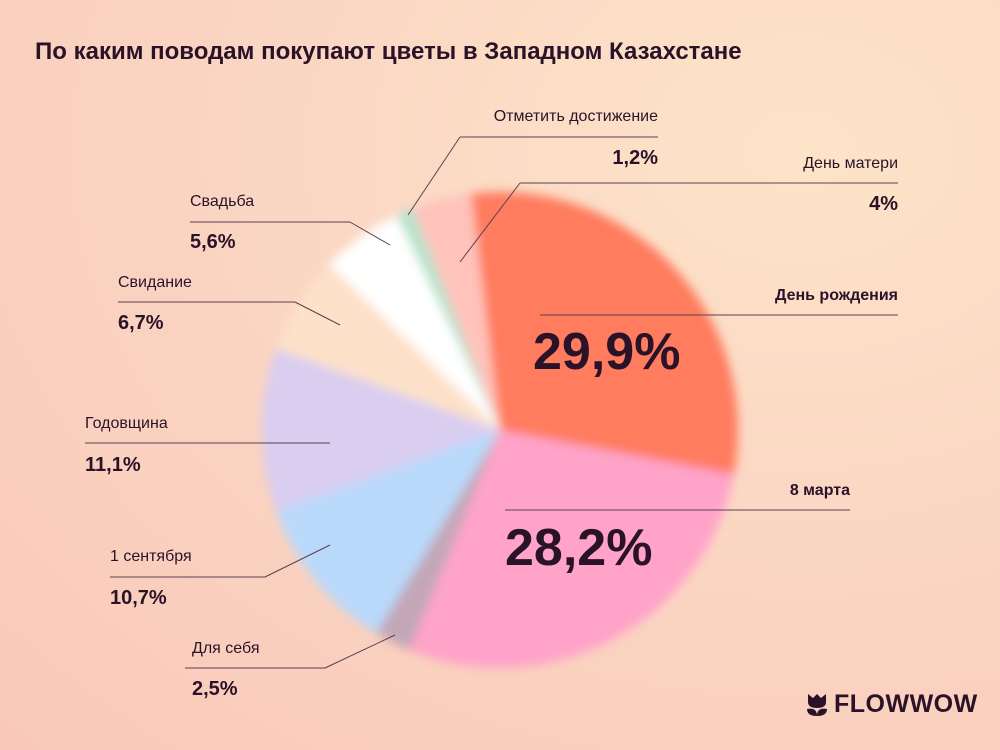  What do you see at coordinates (906, 704) in the screenshot?
I see `brand-name: FLOWWOW` at bounding box center [906, 704].